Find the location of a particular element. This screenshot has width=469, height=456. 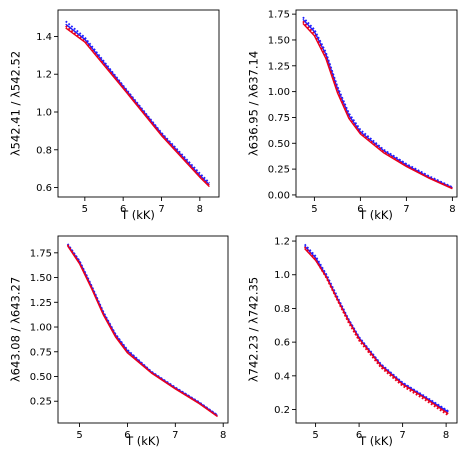

y-axis-label: λ542.41 / λ542.52 is located at coordinates (16, 103).